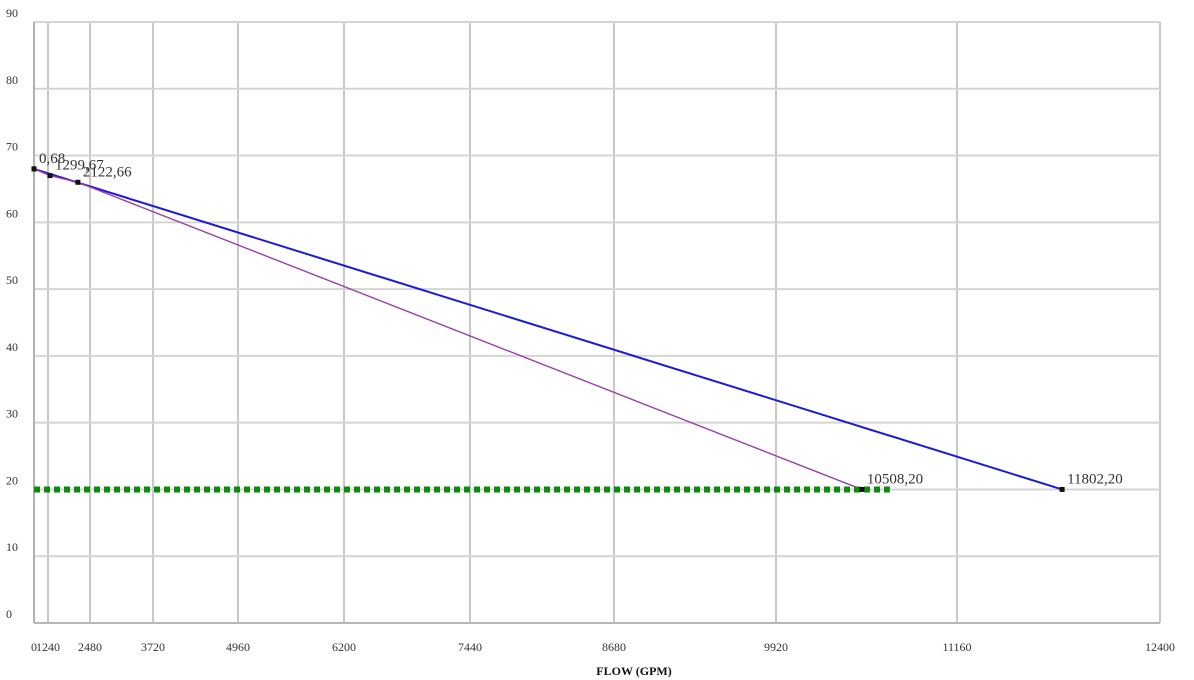  What do you see at coordinates (153, 647) in the screenshot?
I see `x-tick-label: 3720` at bounding box center [153, 647].